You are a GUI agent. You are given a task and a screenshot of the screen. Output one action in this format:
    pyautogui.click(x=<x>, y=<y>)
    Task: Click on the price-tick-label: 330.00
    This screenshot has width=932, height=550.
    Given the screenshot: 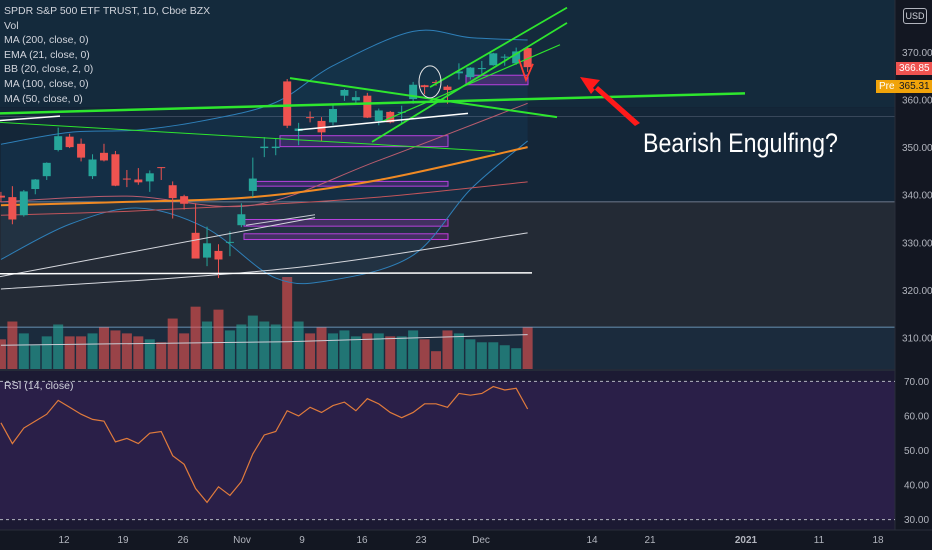 What is the action you would take?
    pyautogui.click(x=917, y=243)
    